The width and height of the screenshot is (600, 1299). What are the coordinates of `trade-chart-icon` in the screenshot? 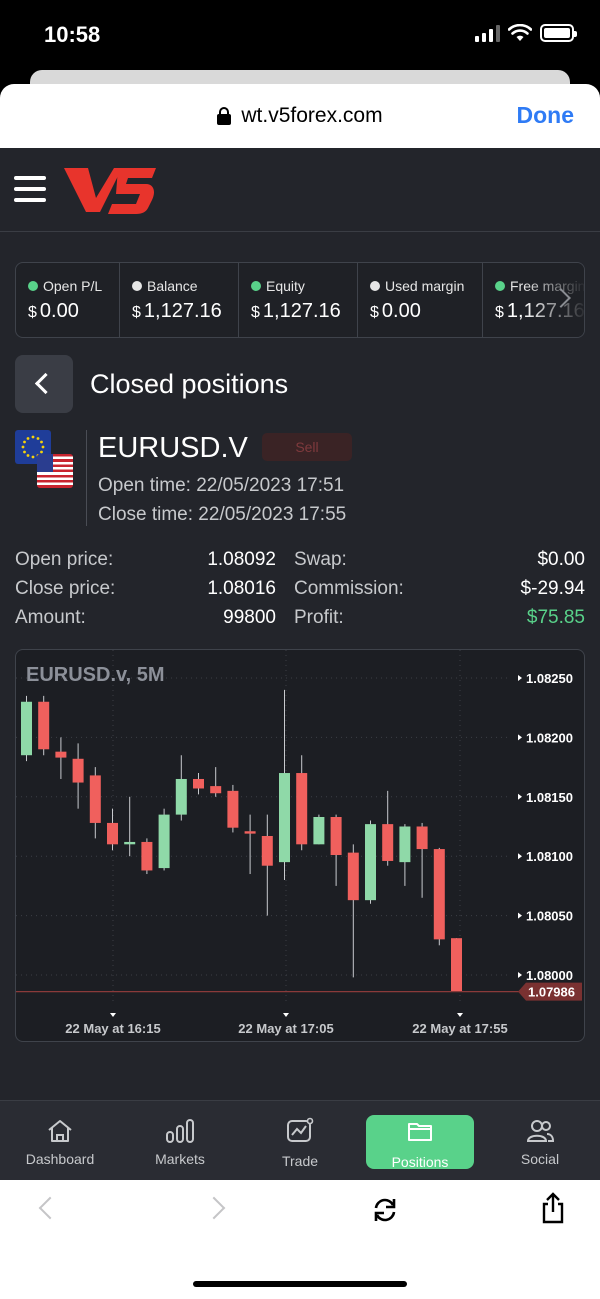 It's located at (300, 1129).